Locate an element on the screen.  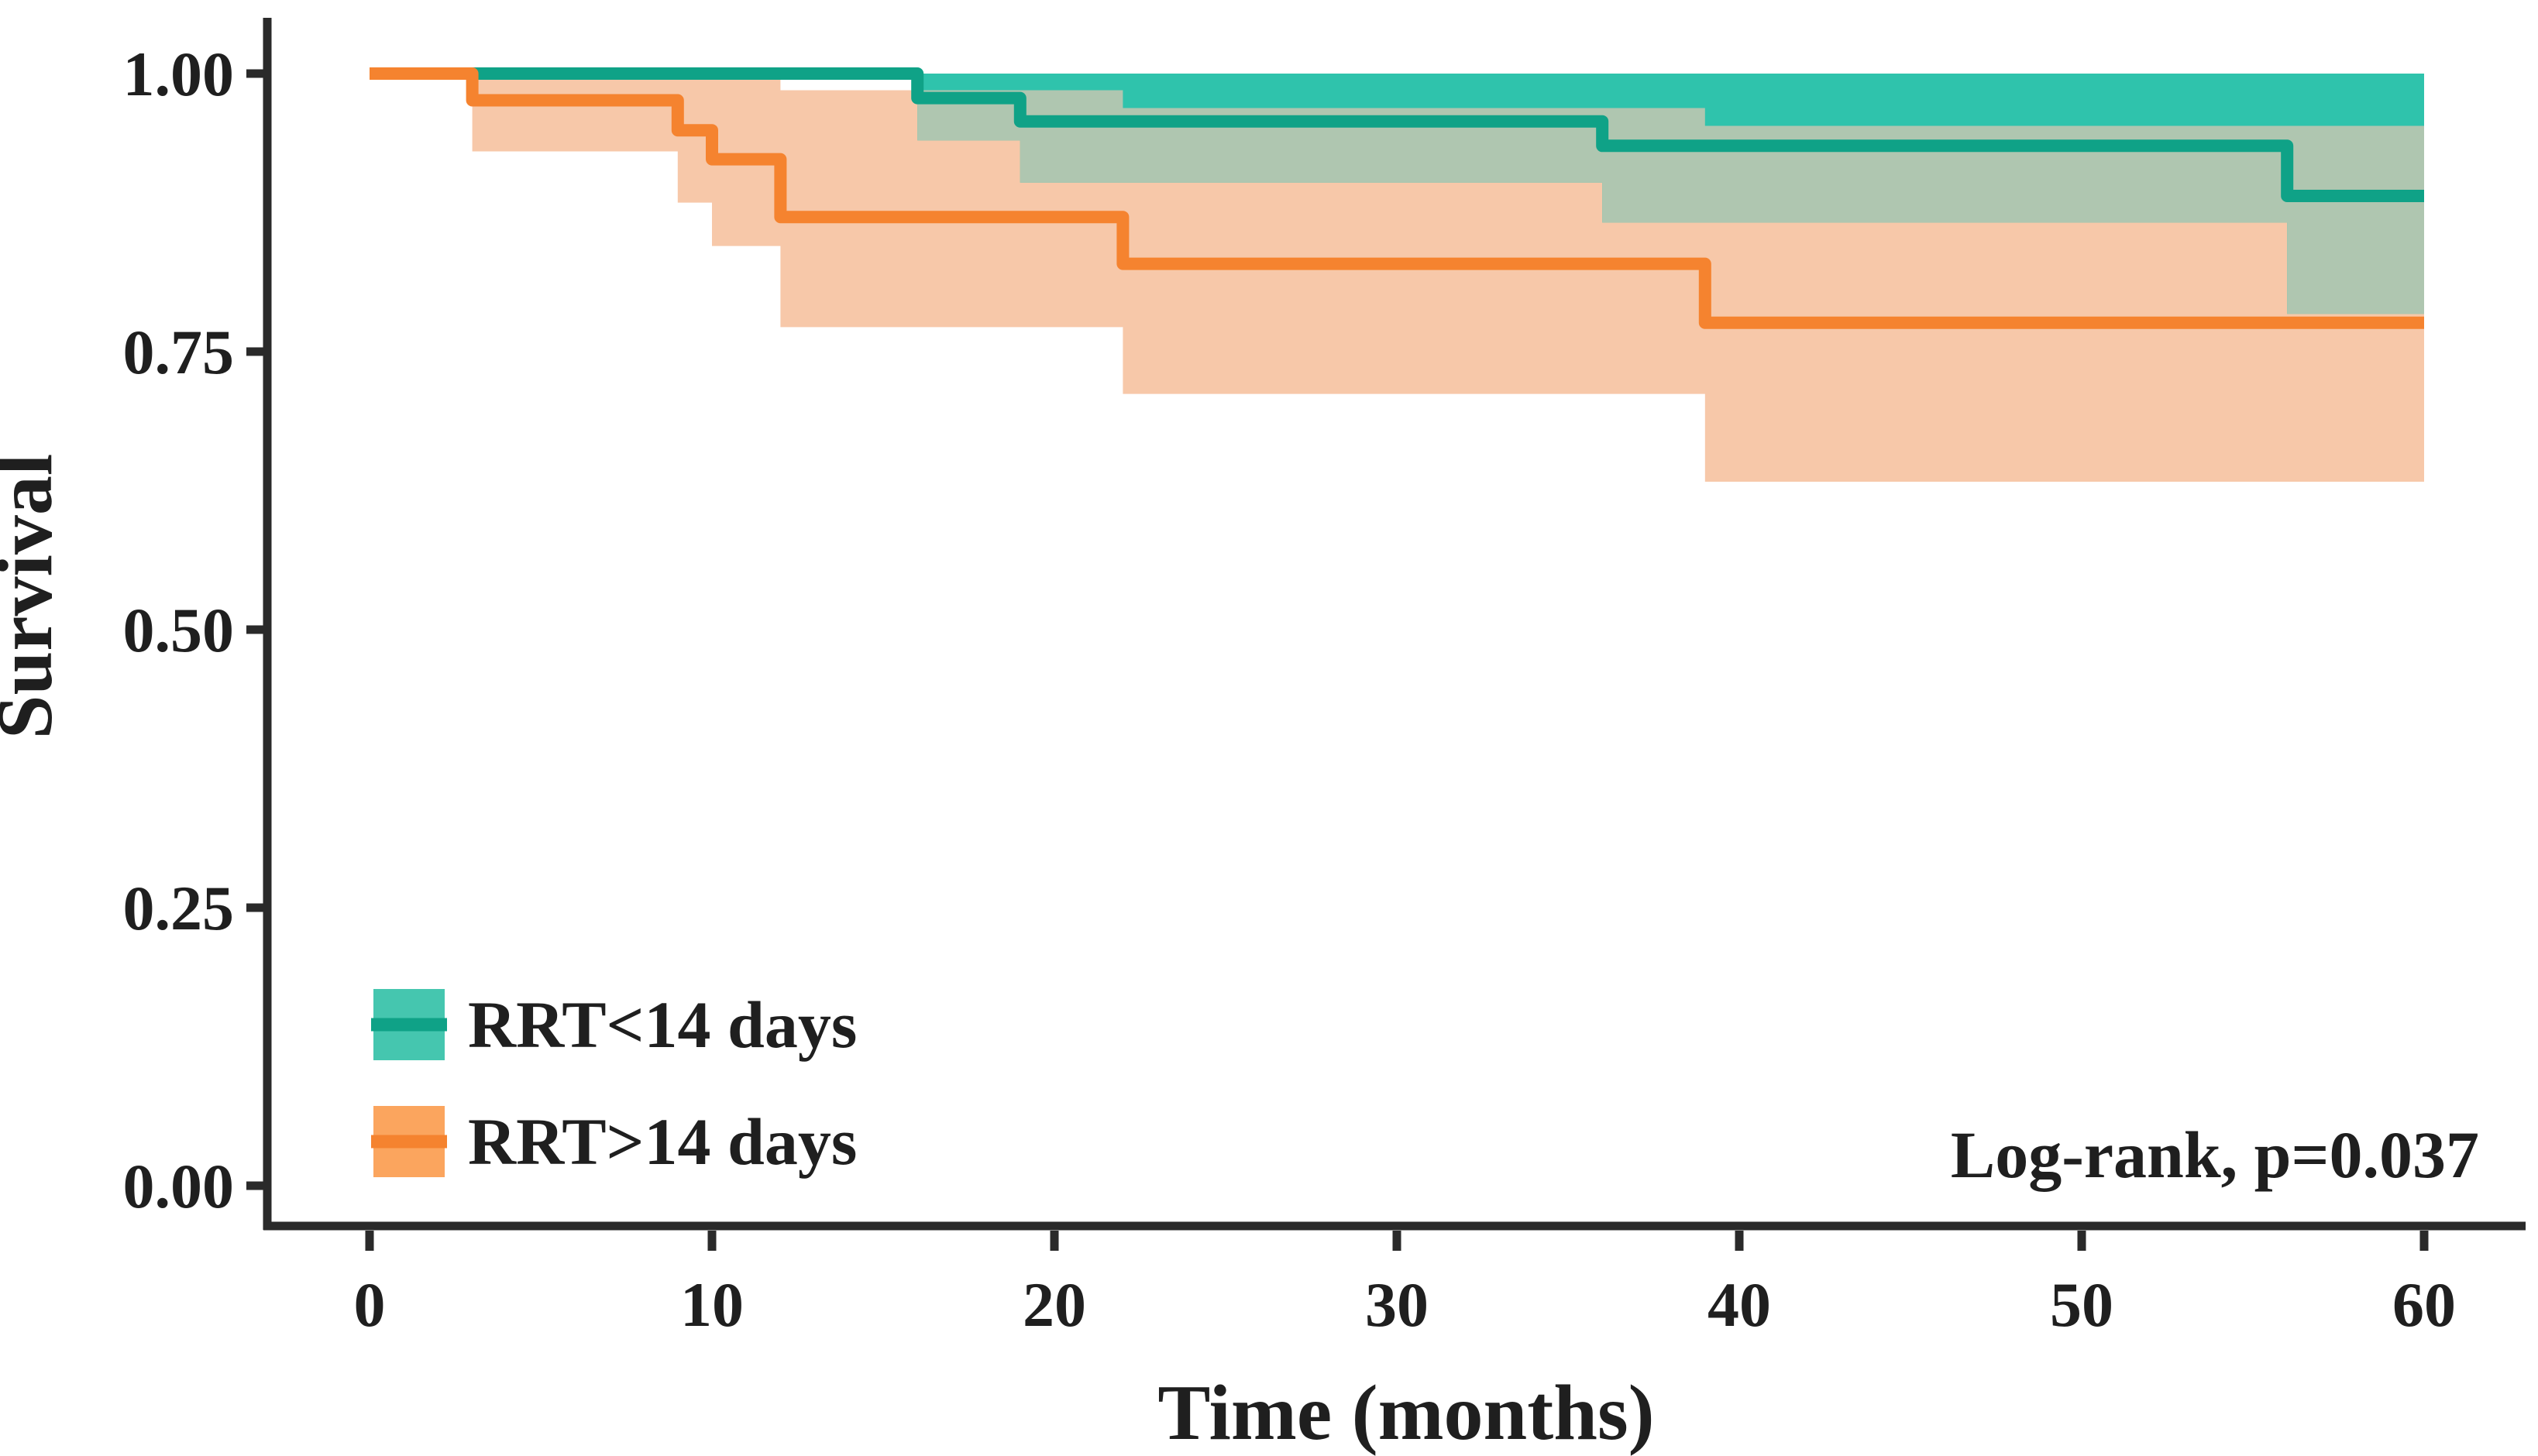
legend: RRT<14 days RRT>14 days is located at coordinates (614, 1083).